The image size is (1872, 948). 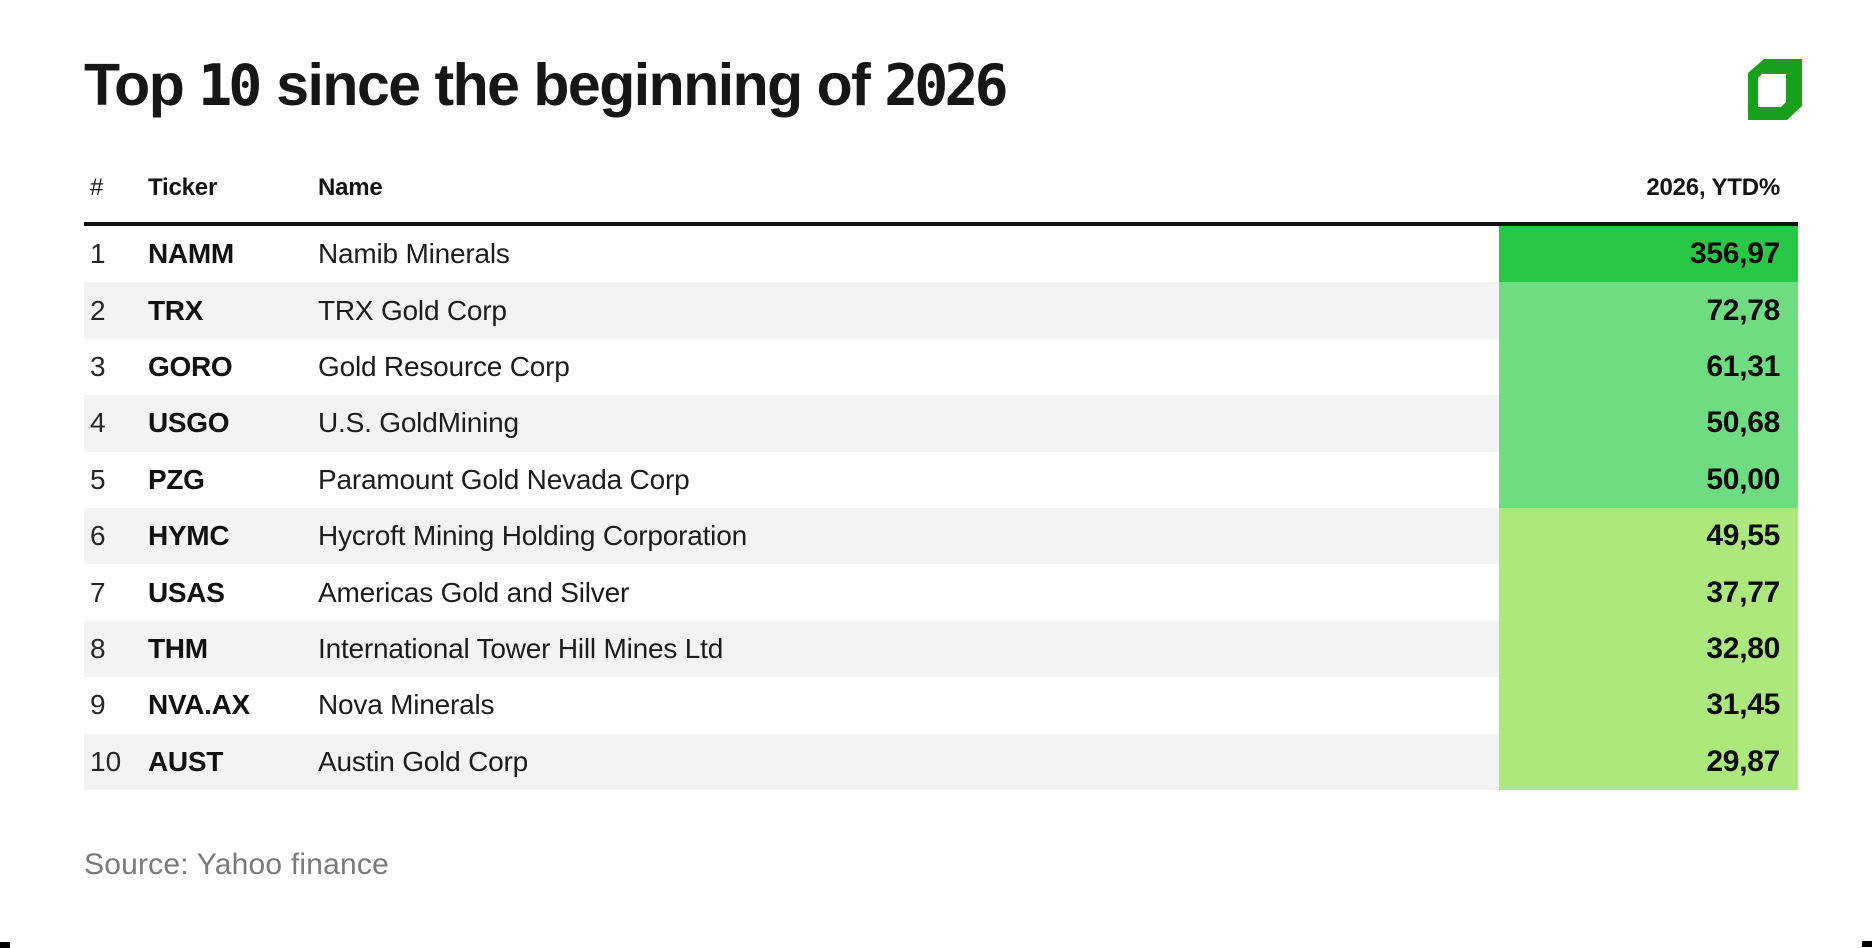 What do you see at coordinates (176, 479) in the screenshot?
I see `ticker-cell: PZG` at bounding box center [176, 479].